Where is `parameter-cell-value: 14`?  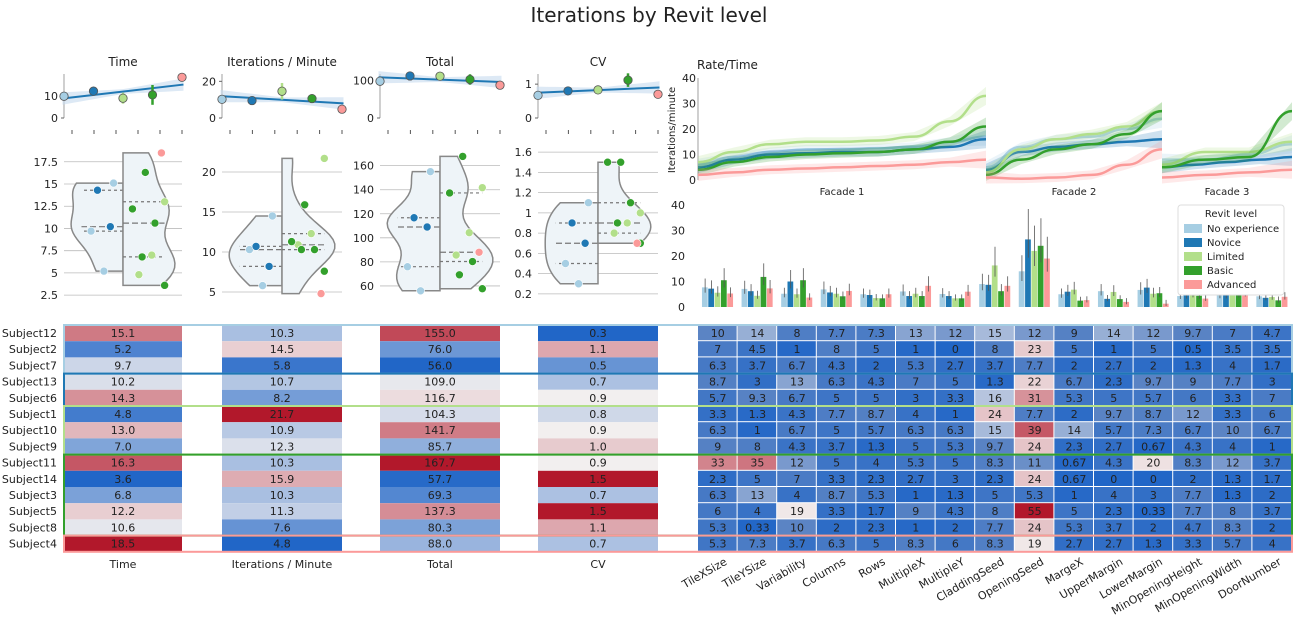
parameter-cell-value: 14 is located at coordinates (1074, 430).